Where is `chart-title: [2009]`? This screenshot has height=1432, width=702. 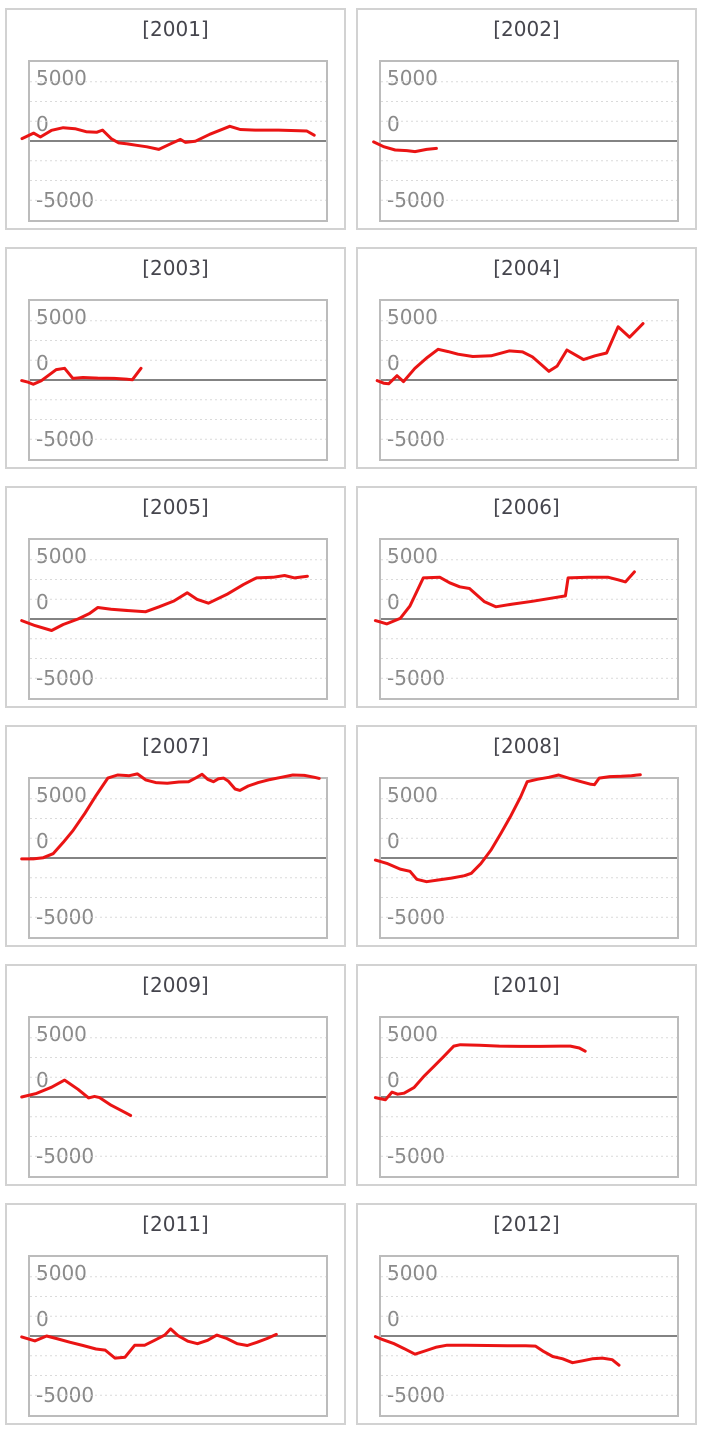 chart-title: [2009] is located at coordinates (175, 985).